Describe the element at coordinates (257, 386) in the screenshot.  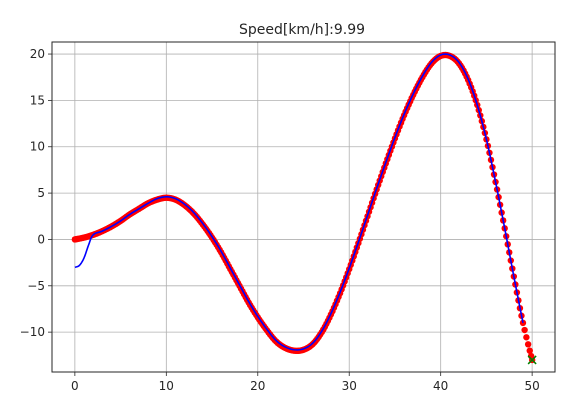
I see `x-tick-label: 20` at that location.